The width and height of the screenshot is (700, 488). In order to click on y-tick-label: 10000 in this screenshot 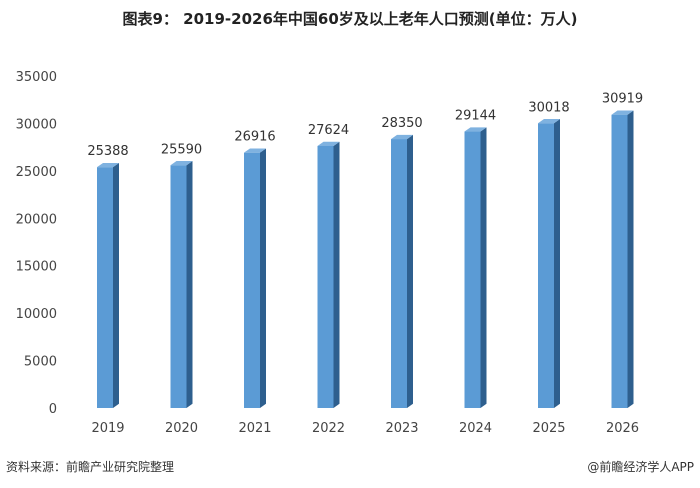, I will do `click(36, 314)`.